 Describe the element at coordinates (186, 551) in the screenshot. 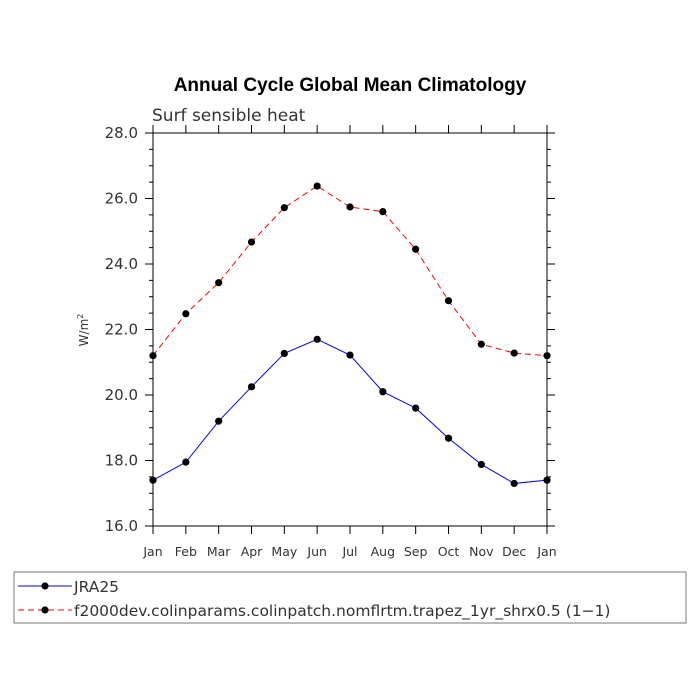

I see `x-tick-label: Feb` at that location.